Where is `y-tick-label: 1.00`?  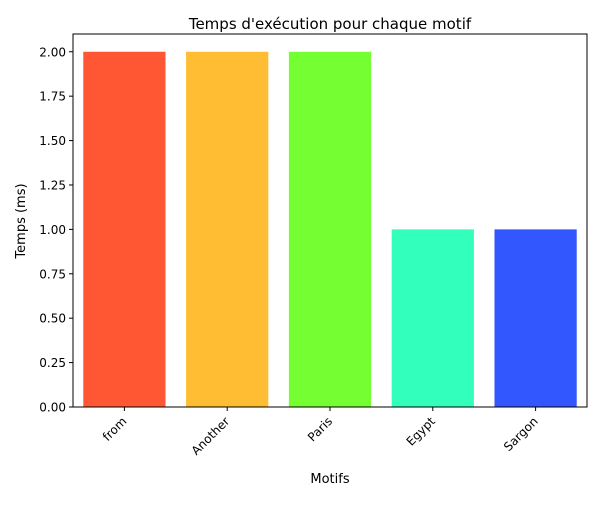
y-tick-label: 1.00 is located at coordinates (52, 230).